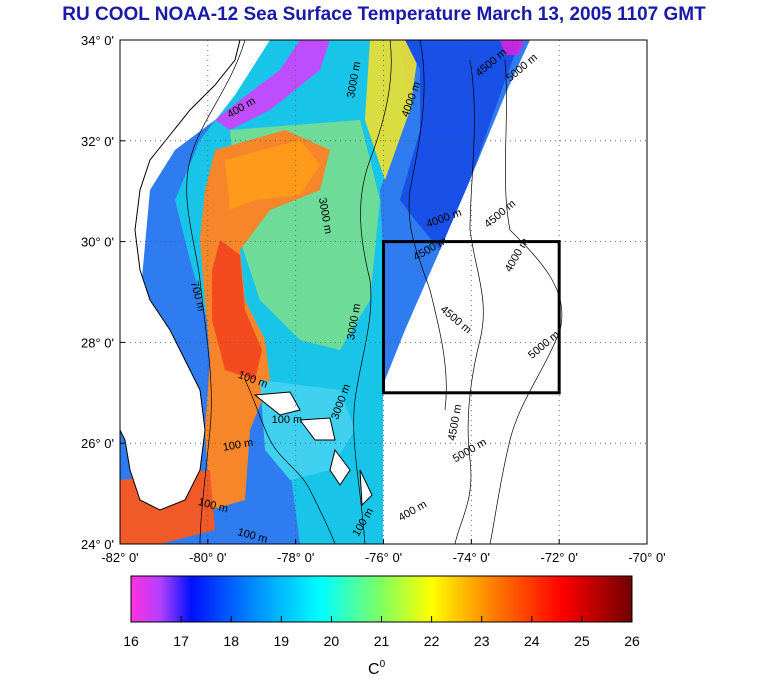  Describe the element at coordinates (559, 557) in the screenshot. I see `lon-tick-label: -72° 0'` at that location.